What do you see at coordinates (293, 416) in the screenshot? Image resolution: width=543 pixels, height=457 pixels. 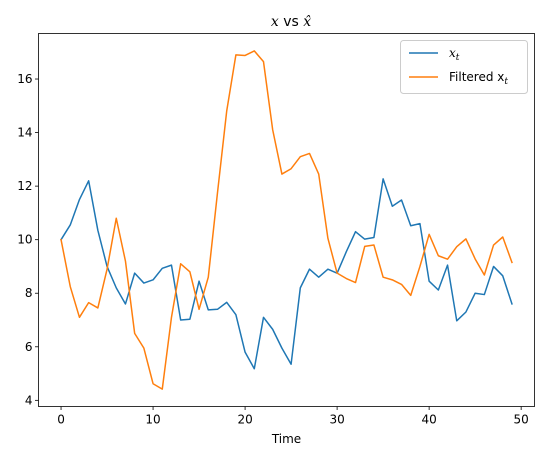 I see `x-axis-ticks: 0 10 20 30 40 50` at bounding box center [293, 416].